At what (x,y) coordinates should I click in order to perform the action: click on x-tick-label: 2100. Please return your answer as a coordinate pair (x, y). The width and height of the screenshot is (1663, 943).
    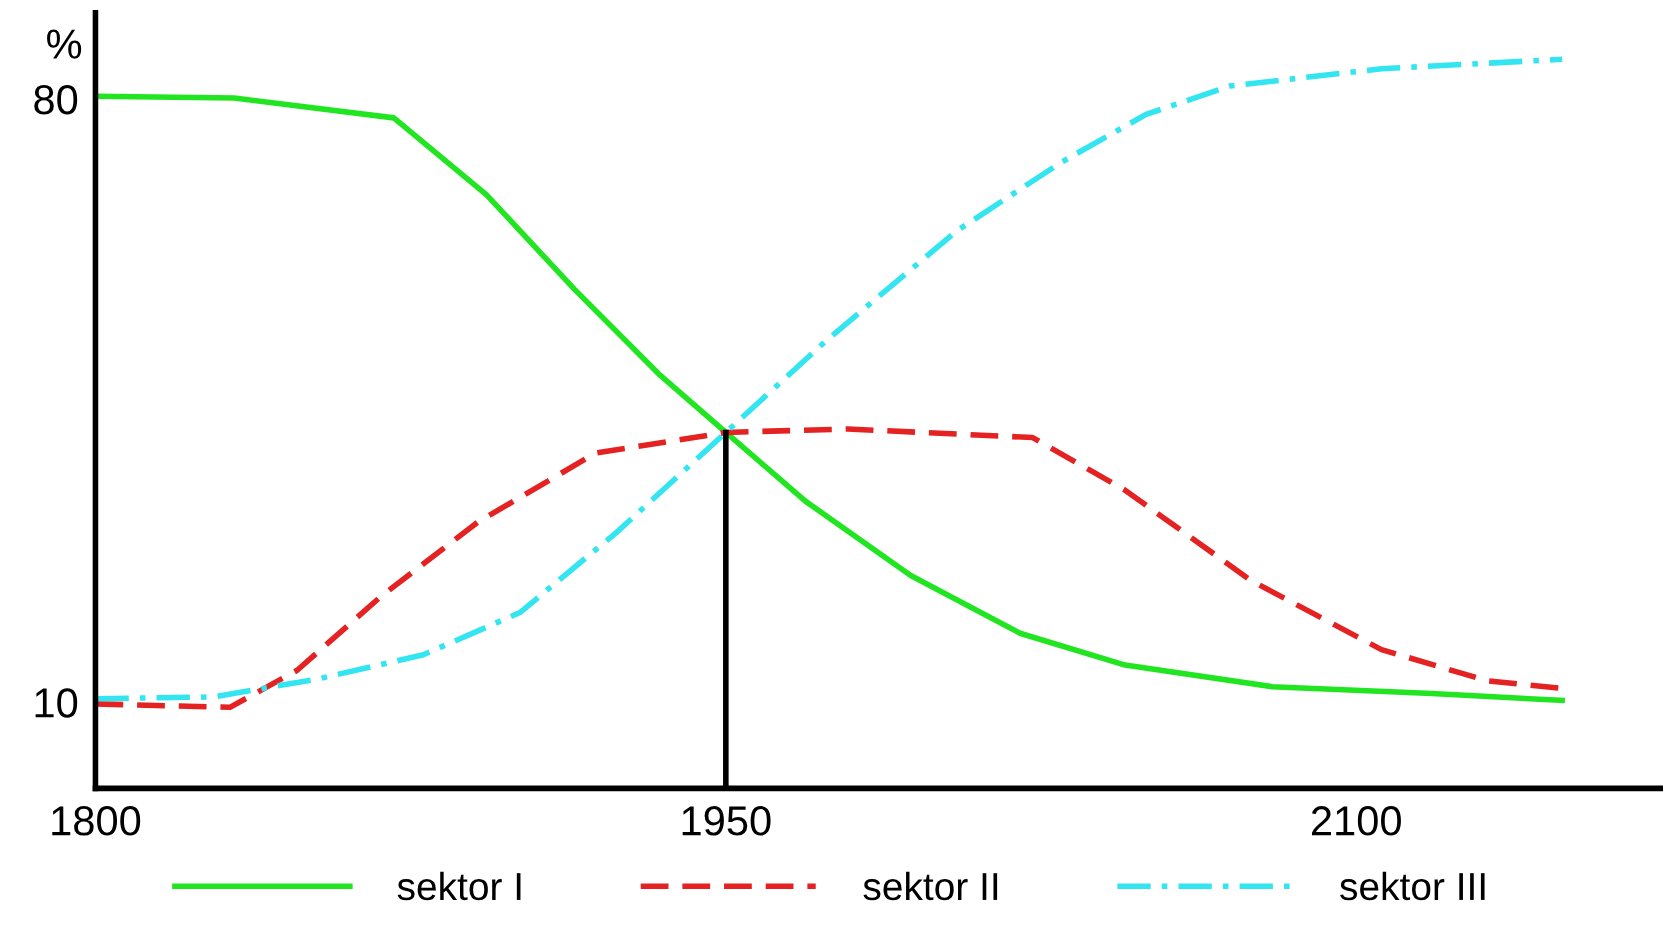
    Looking at the image, I should click on (1356, 821).